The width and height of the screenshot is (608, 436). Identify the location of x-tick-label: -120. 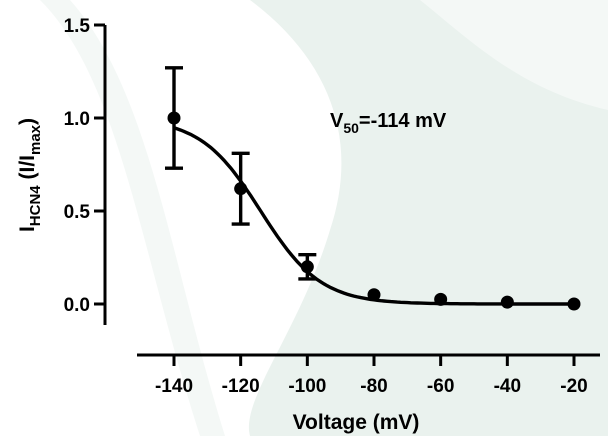
(241, 386).